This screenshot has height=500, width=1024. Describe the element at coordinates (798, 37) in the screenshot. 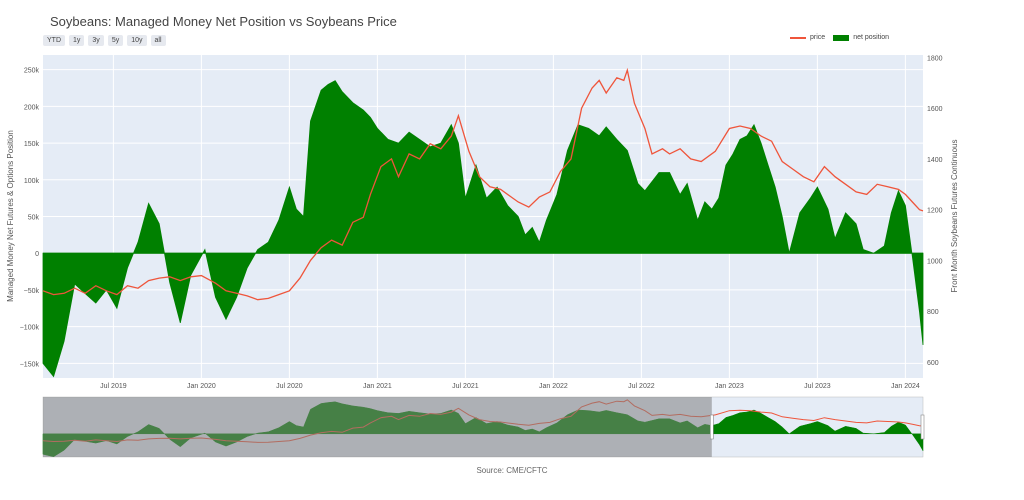

I see `legend-line-swatch` at that location.